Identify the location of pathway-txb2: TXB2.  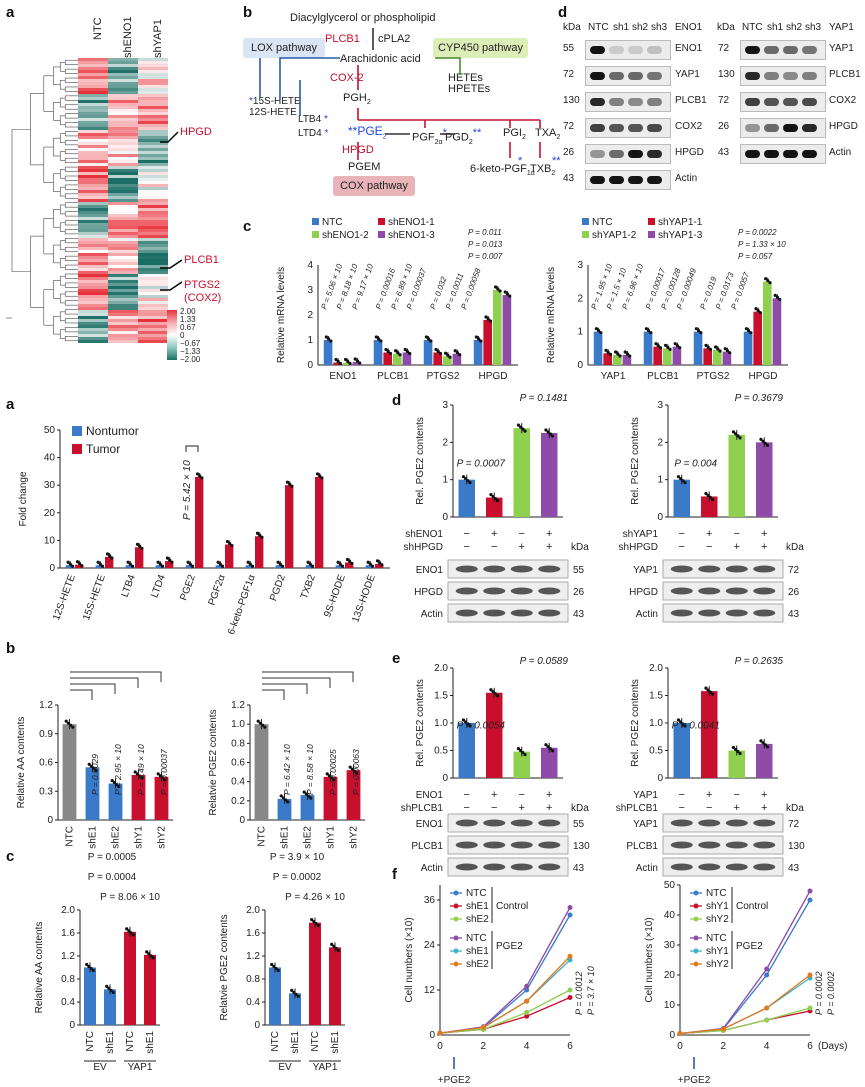
(543, 170).